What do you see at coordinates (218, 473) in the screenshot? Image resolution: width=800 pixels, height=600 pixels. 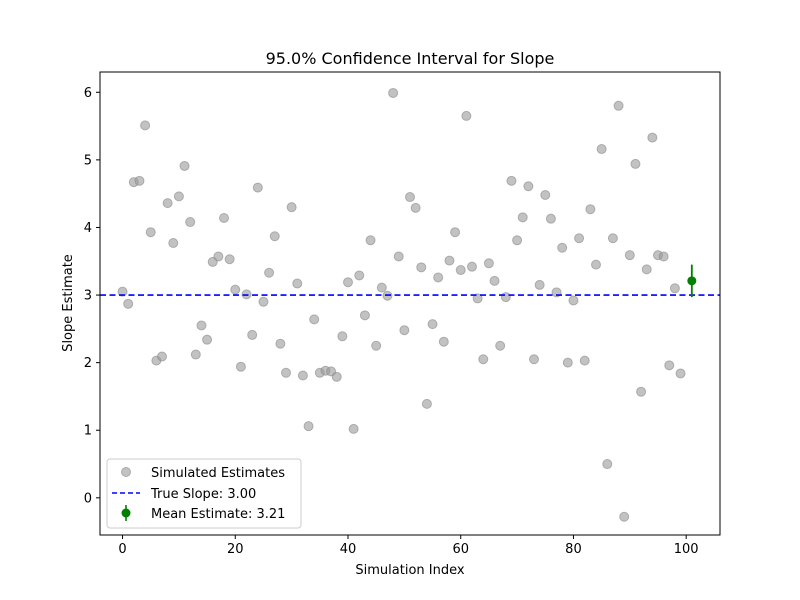 I see `legend-label-points: Simulated Estimates` at bounding box center [218, 473].